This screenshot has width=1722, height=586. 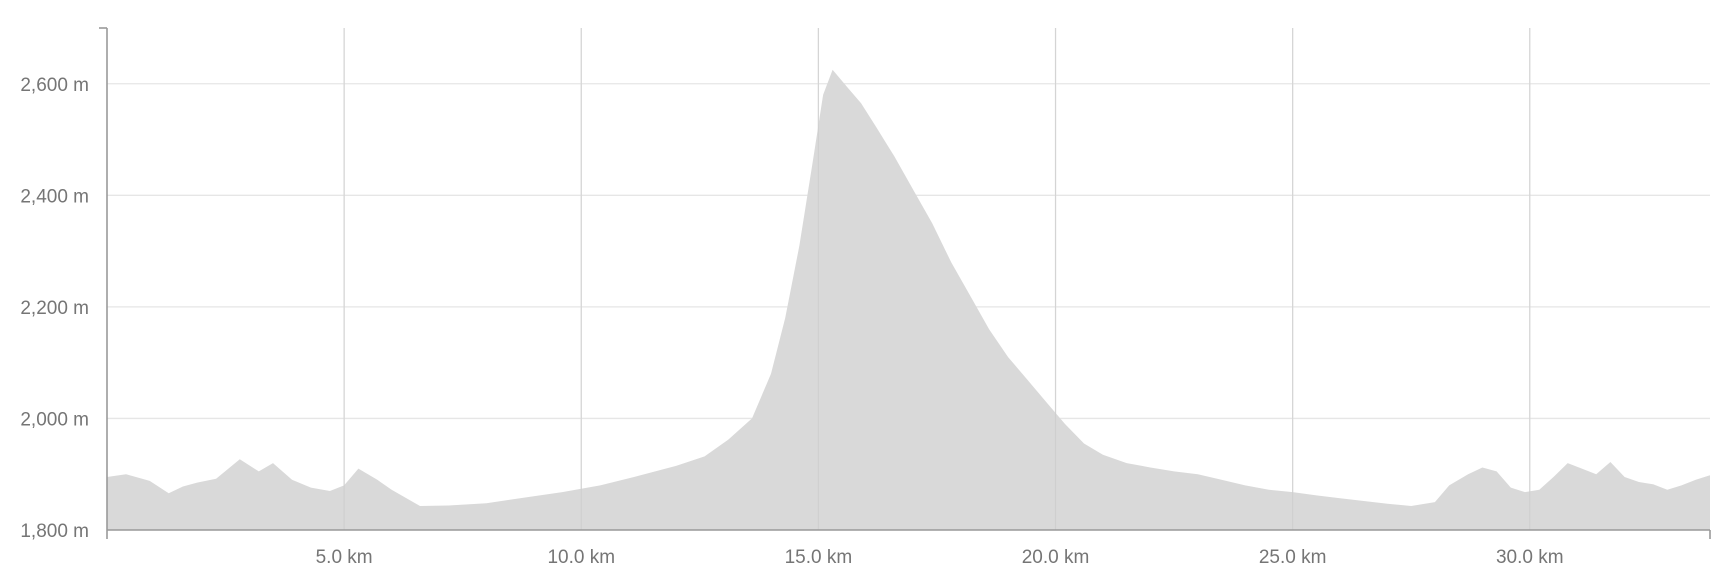 I want to click on x-tick-label-4: 25.0 km, so click(x=1293, y=557).